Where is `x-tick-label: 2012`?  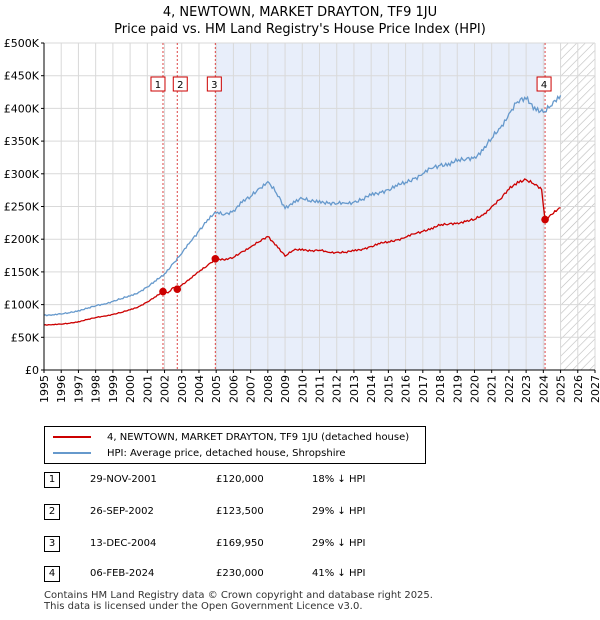 x-tick-label: 2012 is located at coordinates (337, 389).